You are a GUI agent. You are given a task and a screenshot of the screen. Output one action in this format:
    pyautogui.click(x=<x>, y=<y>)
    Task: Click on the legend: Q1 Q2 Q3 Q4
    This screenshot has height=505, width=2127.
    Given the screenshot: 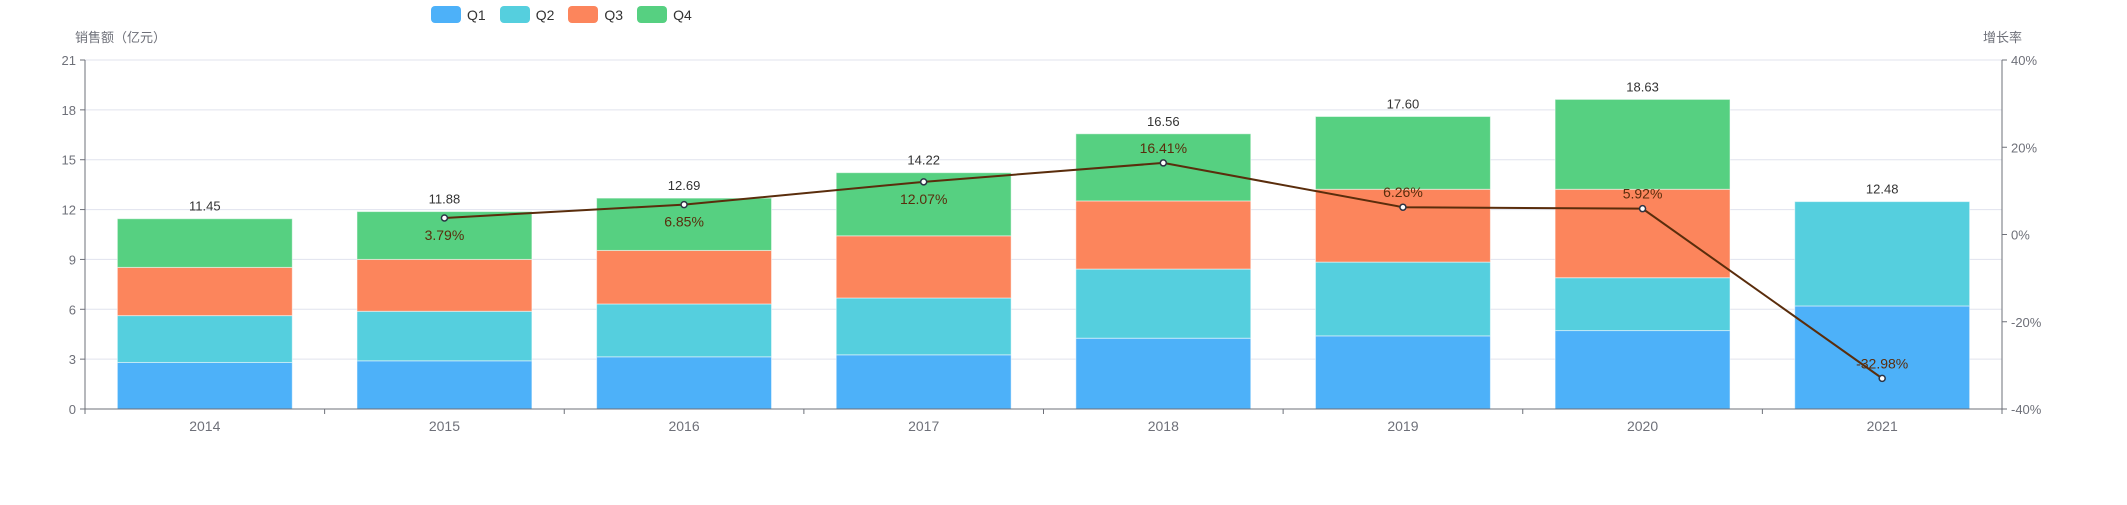 What is the action you would take?
    pyautogui.click(x=561, y=14)
    